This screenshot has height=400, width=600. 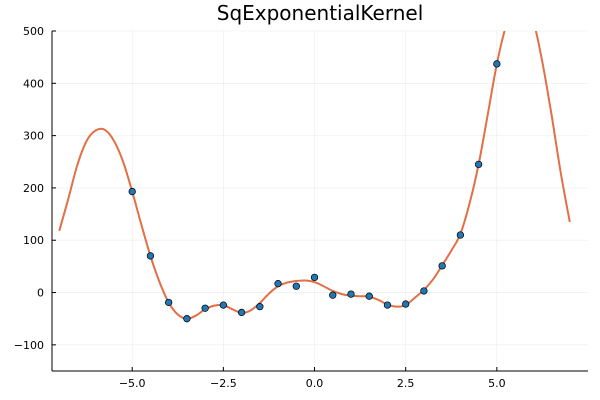 I want to click on y-tick-label: 400, so click(x=33, y=83).